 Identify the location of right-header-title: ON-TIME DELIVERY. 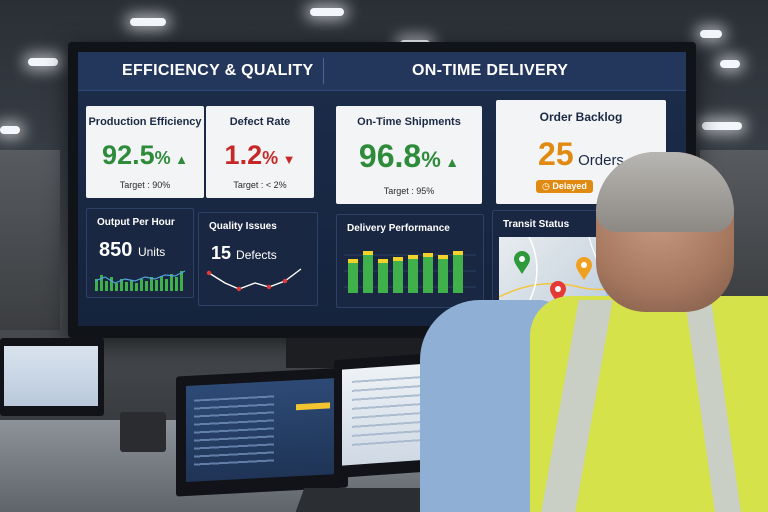
(490, 70).